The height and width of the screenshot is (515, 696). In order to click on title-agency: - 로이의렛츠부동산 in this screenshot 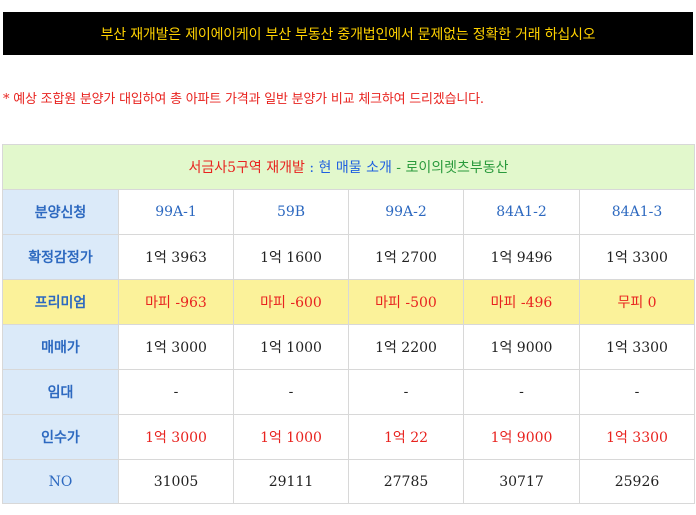, I will do `click(452, 168)`.